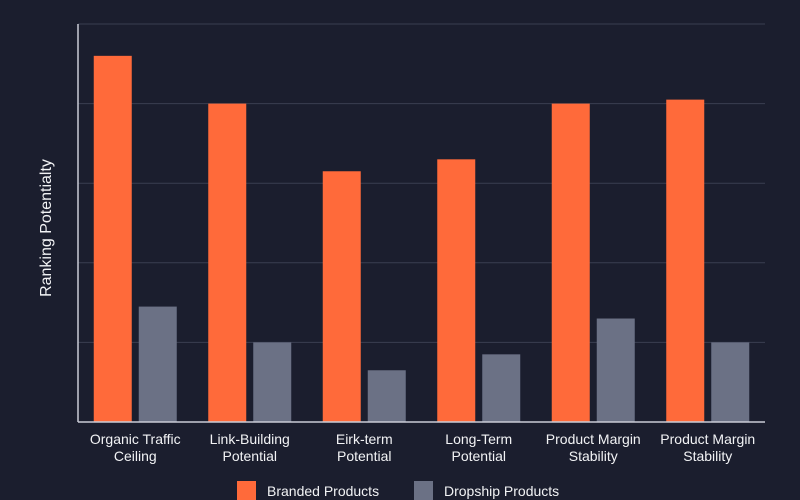 The width and height of the screenshot is (800, 500). What do you see at coordinates (501, 491) in the screenshot?
I see `legend-label-dropship: Dropship Products` at bounding box center [501, 491].